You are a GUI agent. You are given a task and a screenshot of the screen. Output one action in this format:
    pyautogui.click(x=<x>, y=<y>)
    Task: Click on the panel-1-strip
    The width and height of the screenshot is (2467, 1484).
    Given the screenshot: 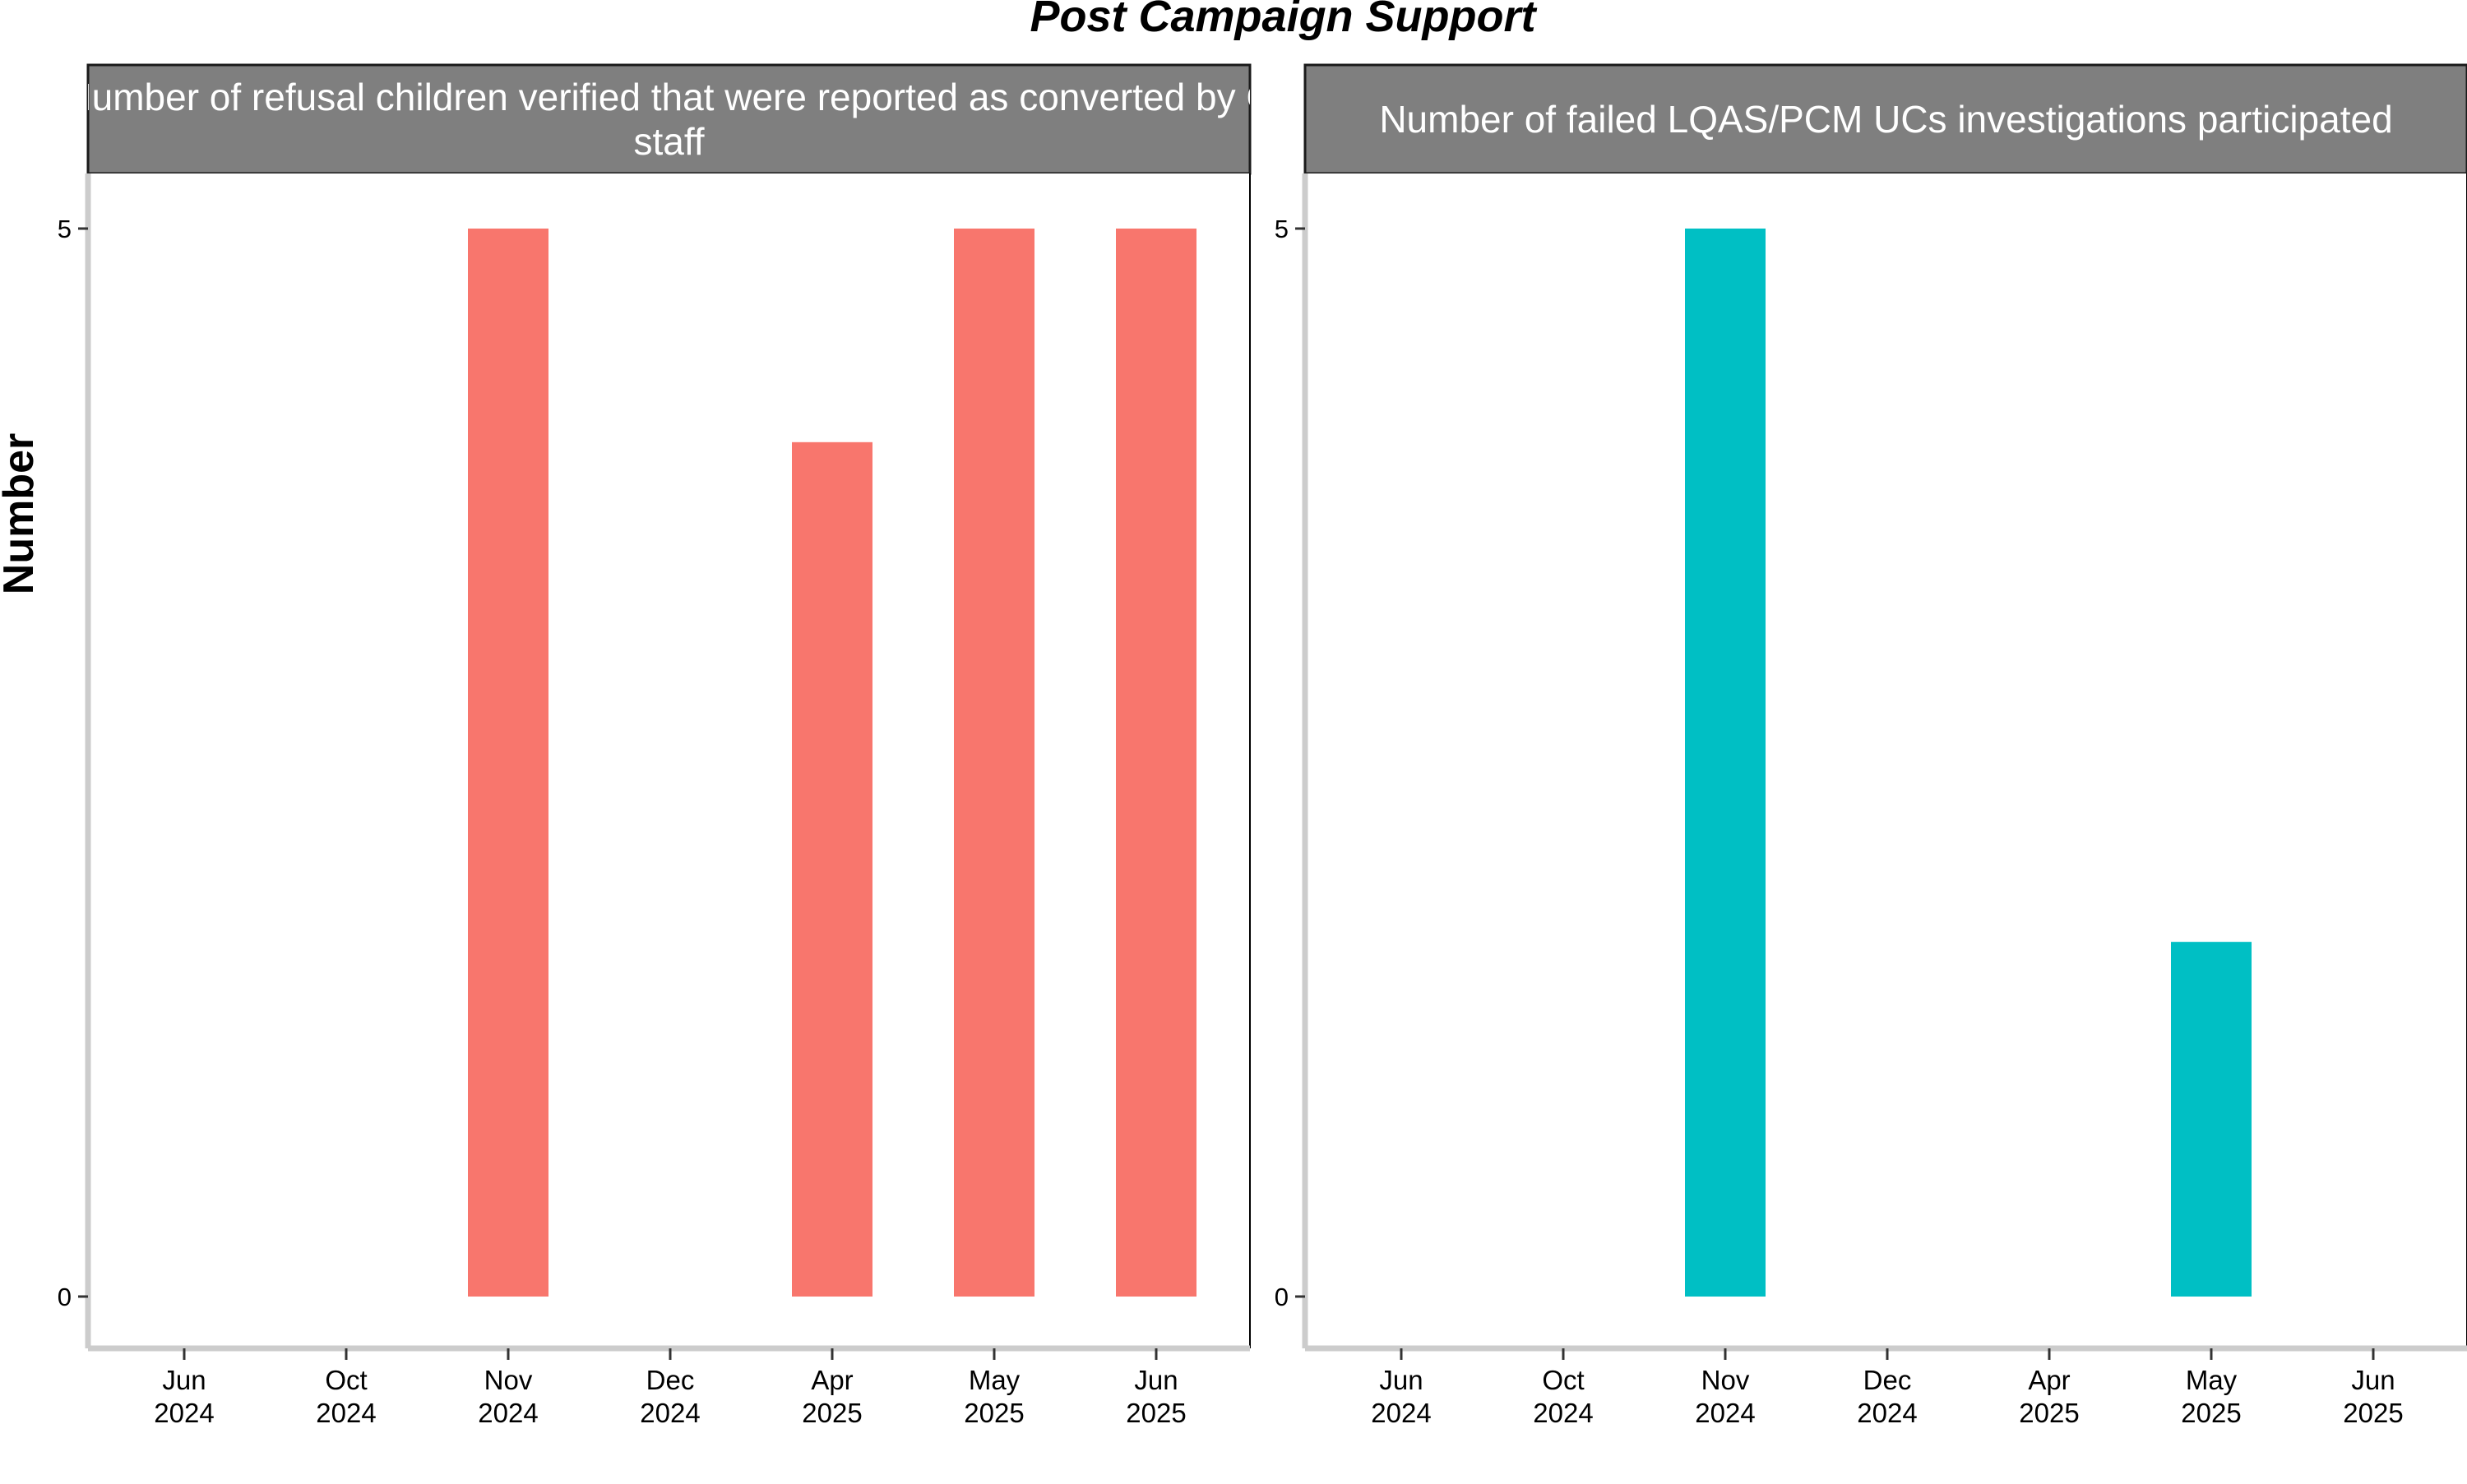 What is the action you would take?
    pyautogui.click(x=669, y=119)
    